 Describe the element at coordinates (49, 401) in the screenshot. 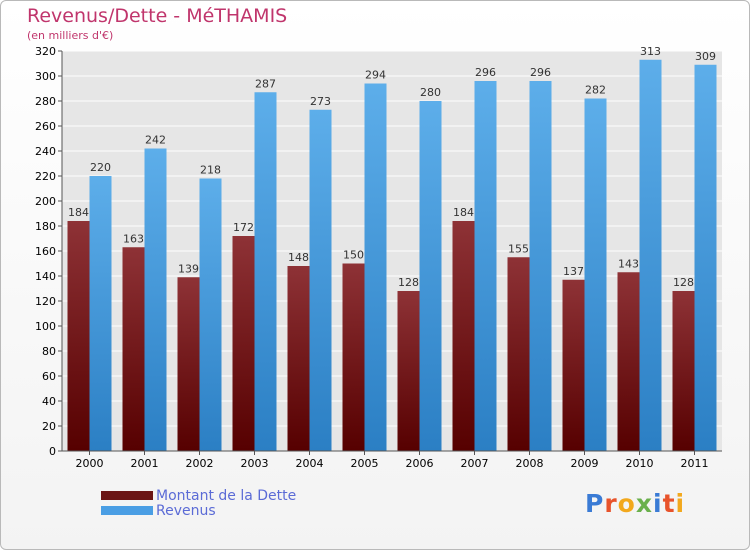

I see `y-tick-label: 40` at that location.